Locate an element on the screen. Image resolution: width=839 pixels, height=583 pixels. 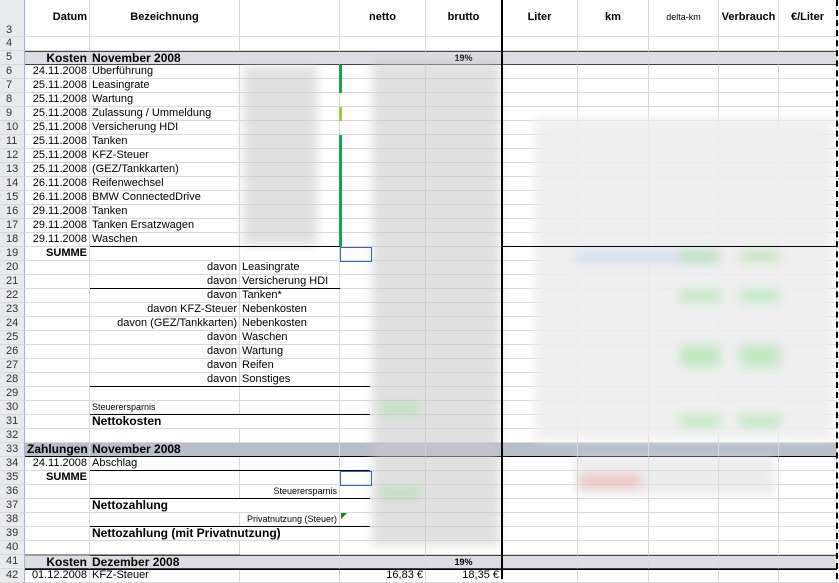
cell-b: Nettozahlung (mit Privatnutzung) is located at coordinates (185, 533).